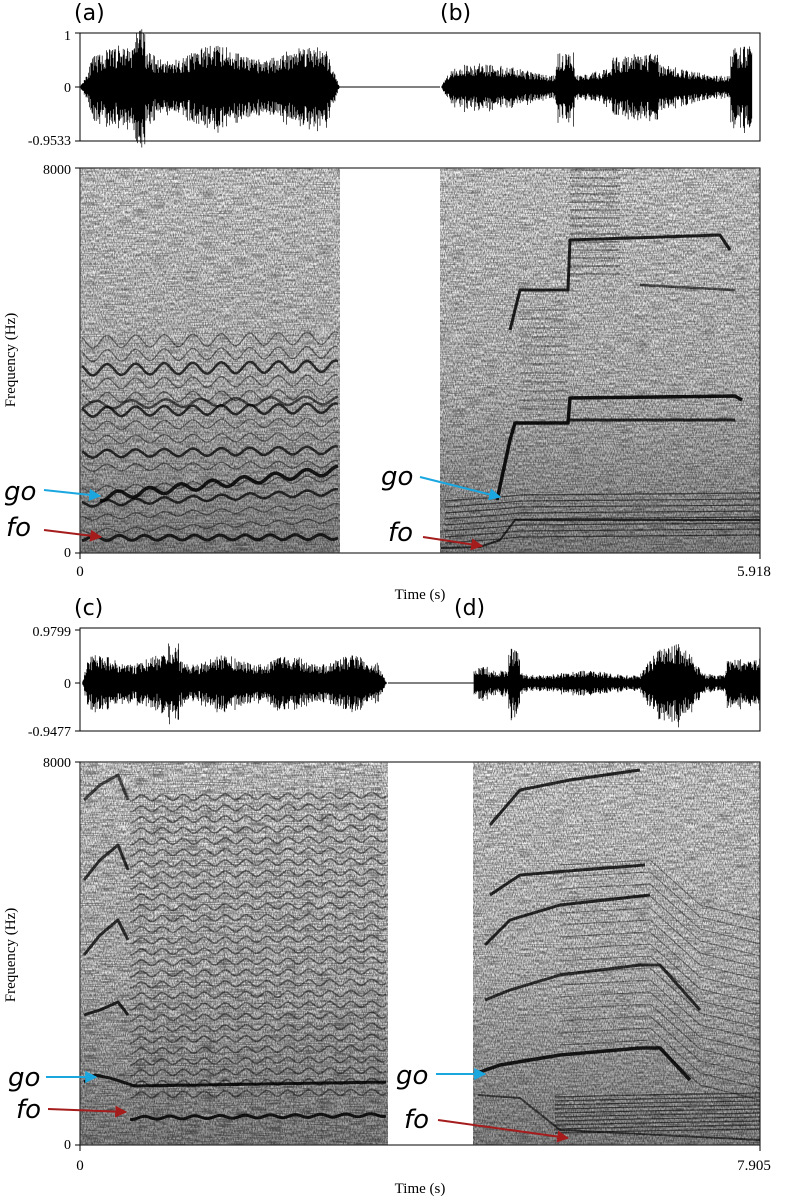 This screenshot has width=785, height=1199. Describe the element at coordinates (80, 572) in the screenshot. I see `xtick-start-1: 0` at that location.